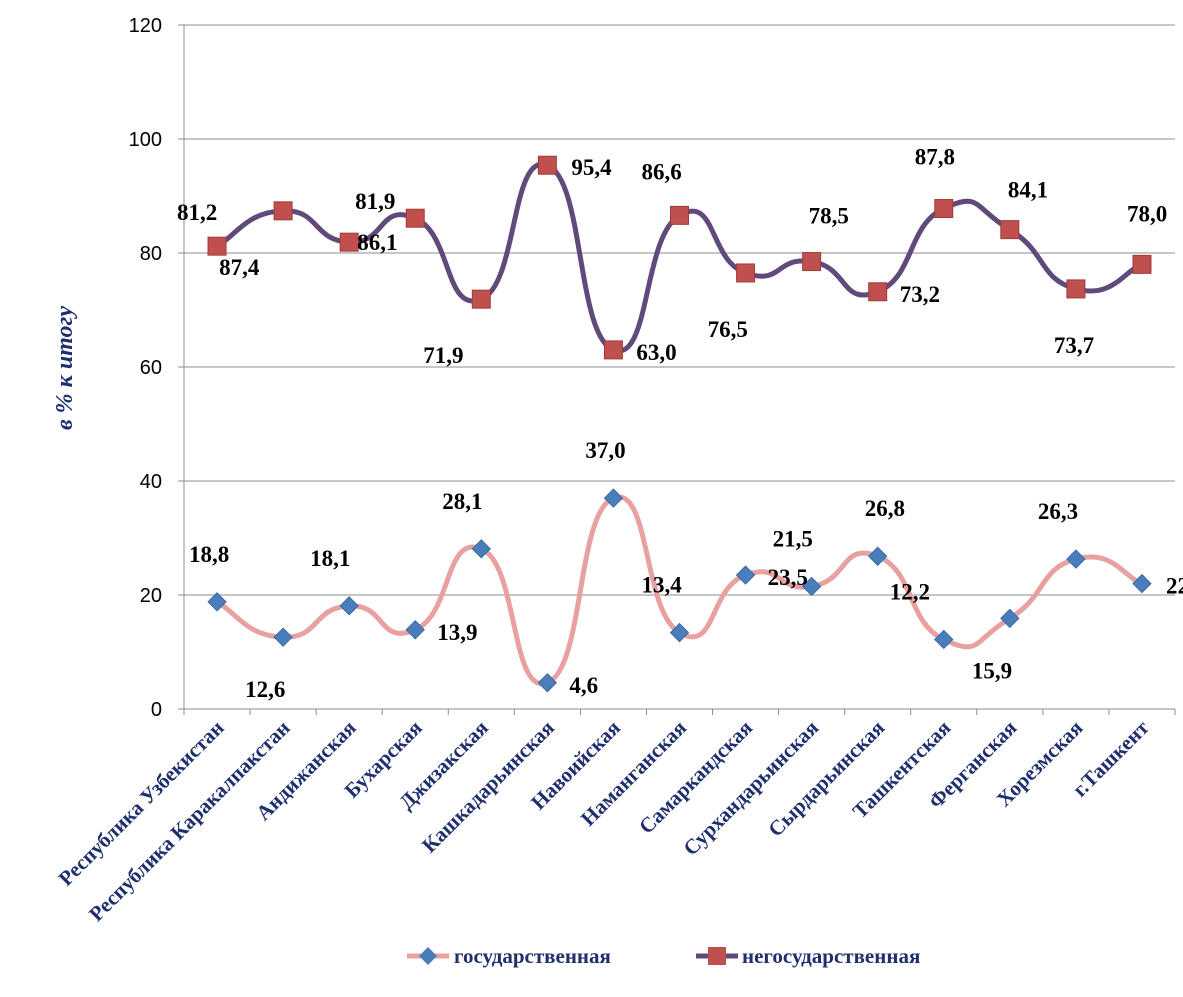 This screenshot has width=1183, height=997. What do you see at coordinates (826, 779) in the screenshot?
I see `category-label-10: Сырдарьинская` at bounding box center [826, 779].